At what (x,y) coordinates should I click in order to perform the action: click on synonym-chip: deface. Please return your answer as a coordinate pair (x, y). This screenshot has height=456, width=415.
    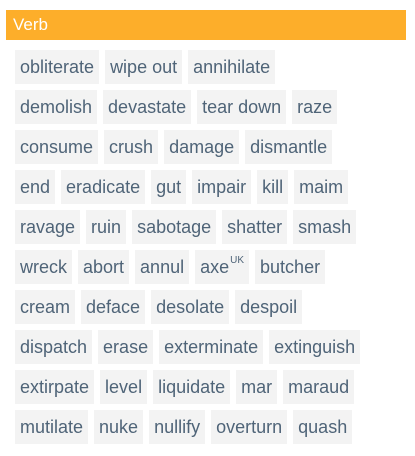
    Looking at the image, I should click on (113, 307).